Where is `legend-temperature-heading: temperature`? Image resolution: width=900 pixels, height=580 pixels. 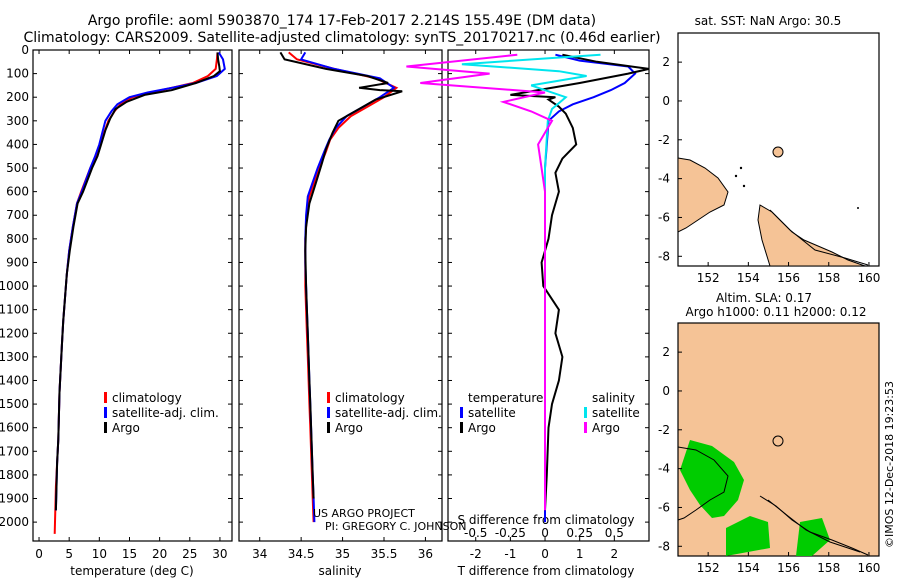
legend-temperature-heading: temperature is located at coordinates (505, 398).